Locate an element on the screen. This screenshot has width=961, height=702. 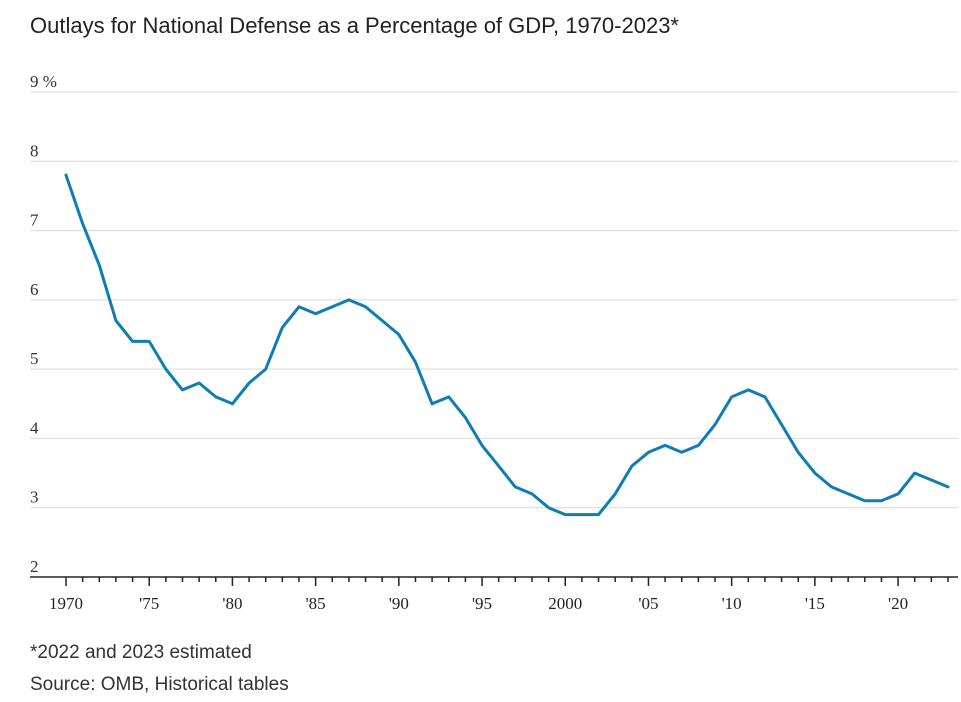
x-tick-label: '90 is located at coordinates (399, 603).